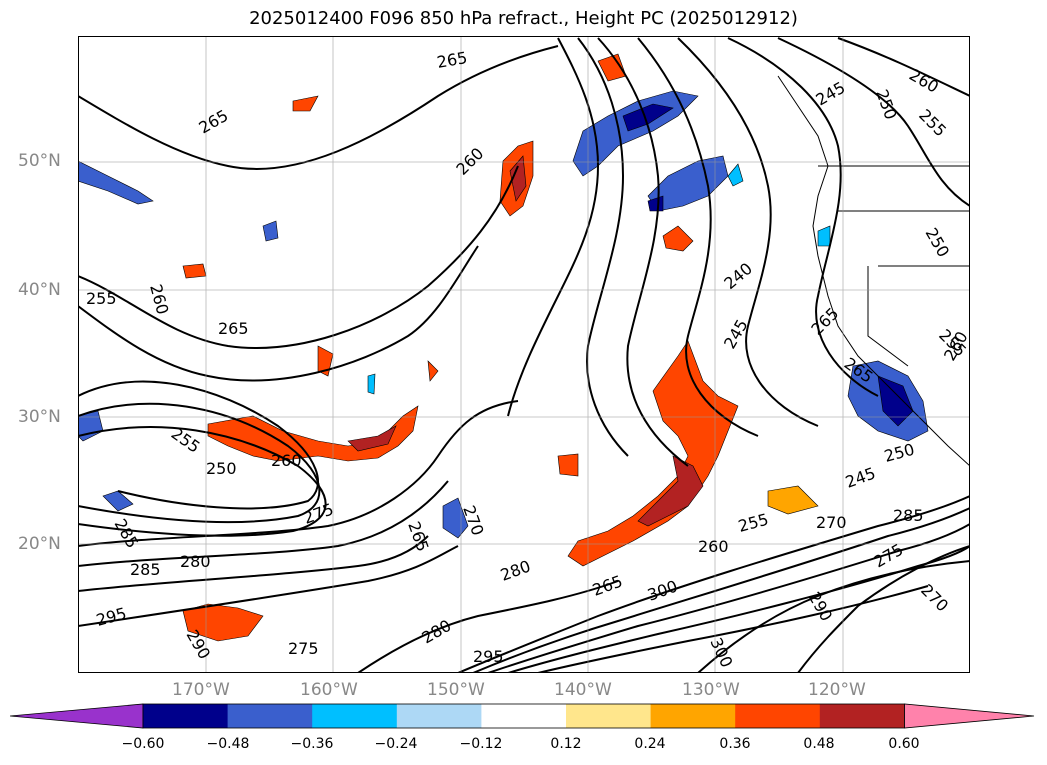  I want to click on contour-label: 280, so click(195, 561).